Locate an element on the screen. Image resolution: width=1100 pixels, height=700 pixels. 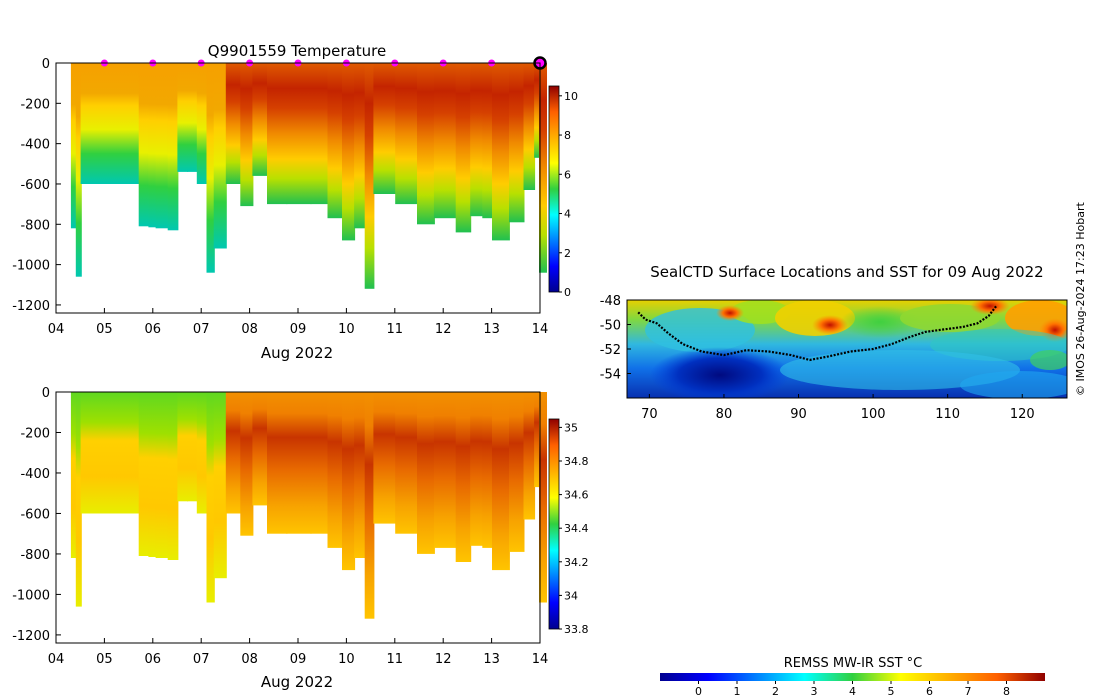
temperature-colorbar-tick-label: 10 is located at coordinates (571, 96).